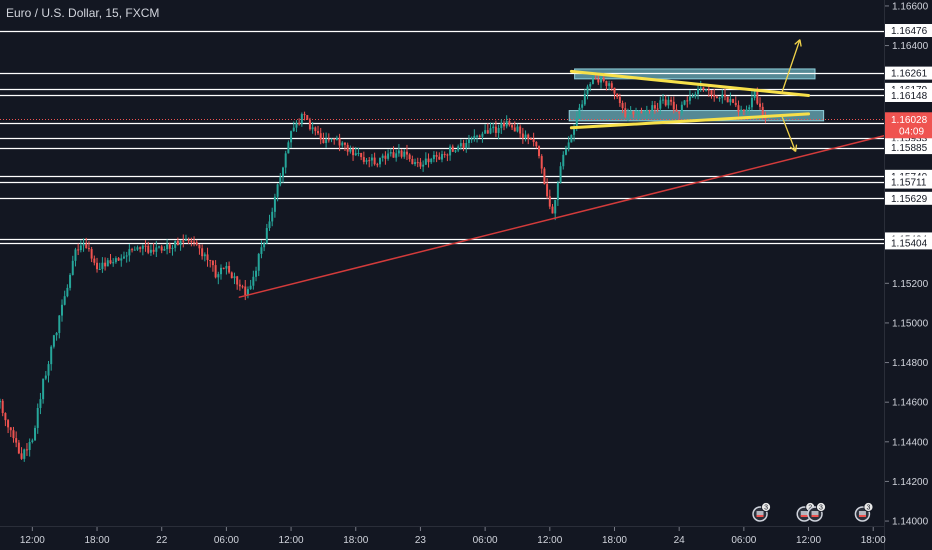 This screenshot has height=550, width=932. I want to click on level-price-label: 1.16261, so click(908, 73).